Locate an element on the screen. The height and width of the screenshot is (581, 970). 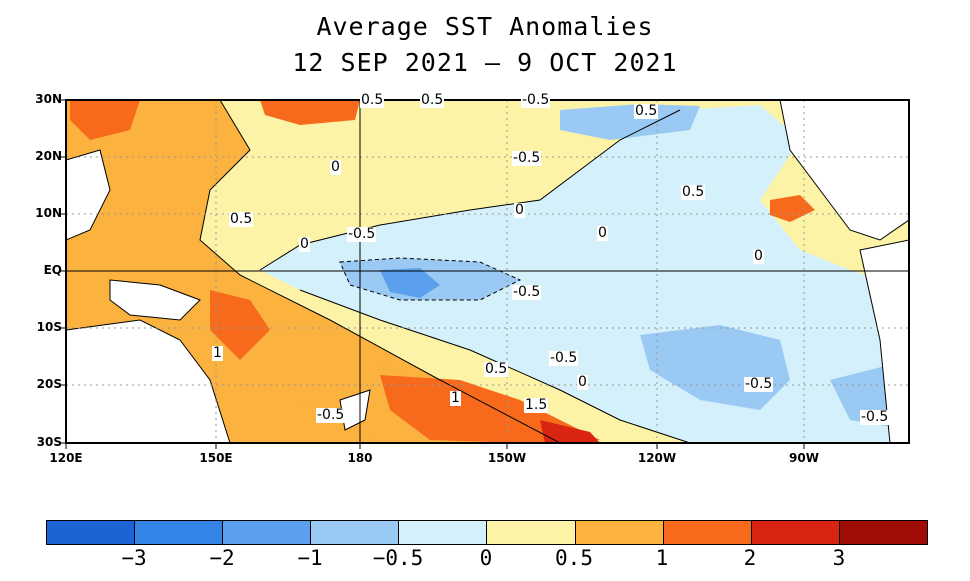
strong-warm-patch is located at coordinates (570, 431).